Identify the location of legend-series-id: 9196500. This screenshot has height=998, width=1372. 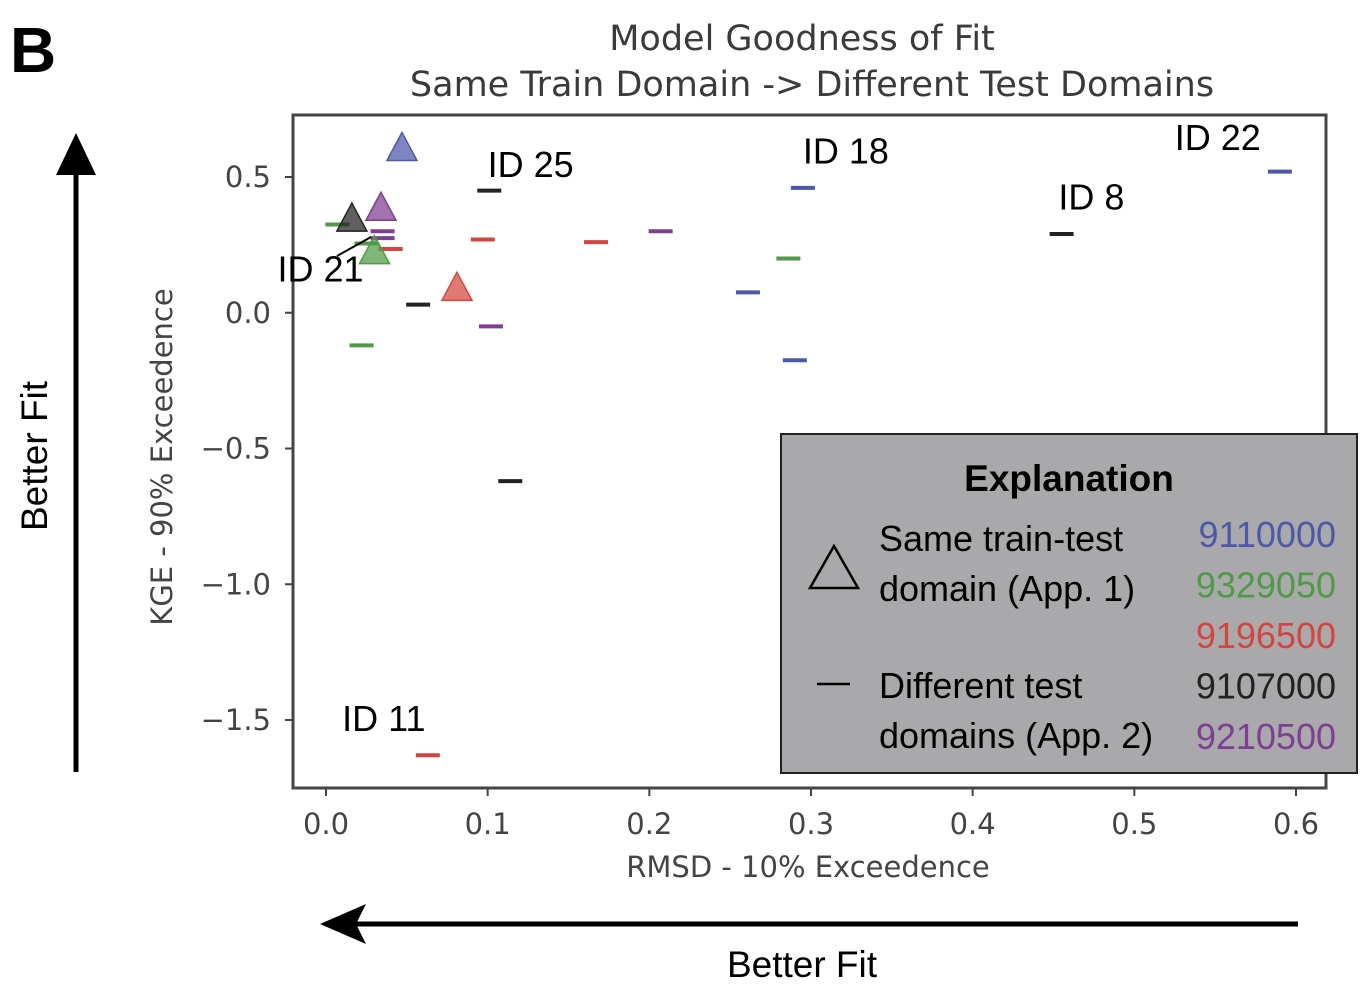
(1266, 635).